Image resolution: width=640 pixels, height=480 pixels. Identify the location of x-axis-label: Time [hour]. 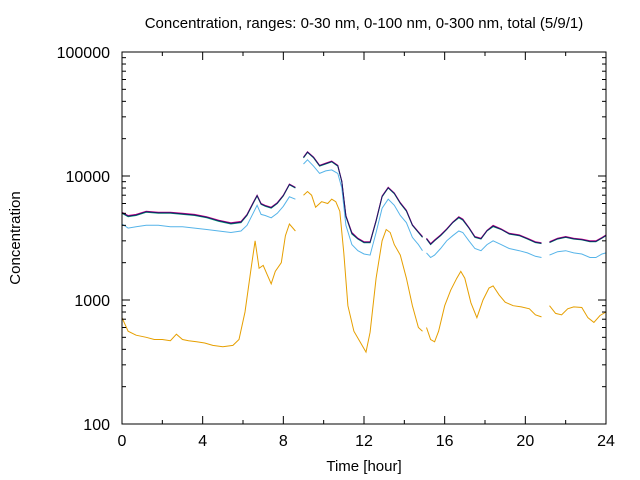
(363, 466).